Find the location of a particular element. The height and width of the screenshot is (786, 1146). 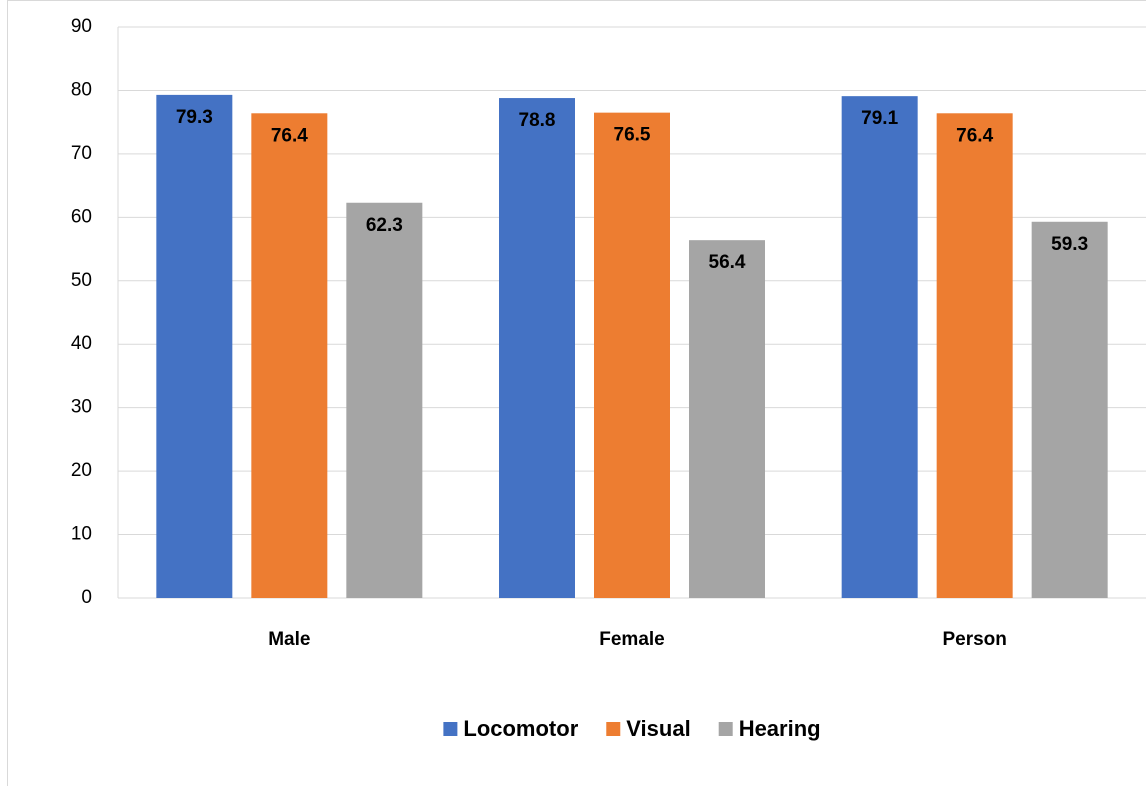

data-label: 76.5 is located at coordinates (632, 135).